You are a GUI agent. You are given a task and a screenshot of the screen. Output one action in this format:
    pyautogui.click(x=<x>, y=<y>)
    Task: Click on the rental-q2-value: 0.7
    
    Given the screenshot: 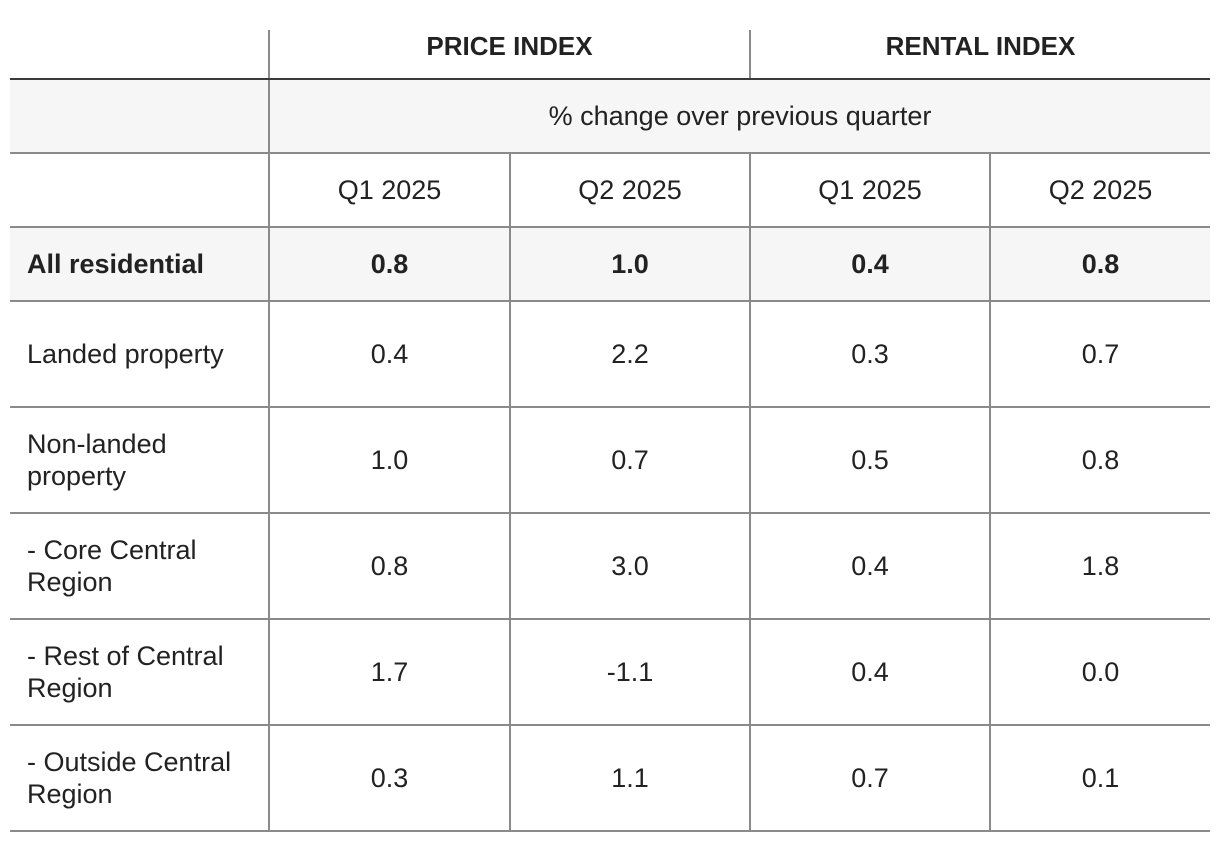 What is the action you would take?
    pyautogui.click(x=1099, y=354)
    